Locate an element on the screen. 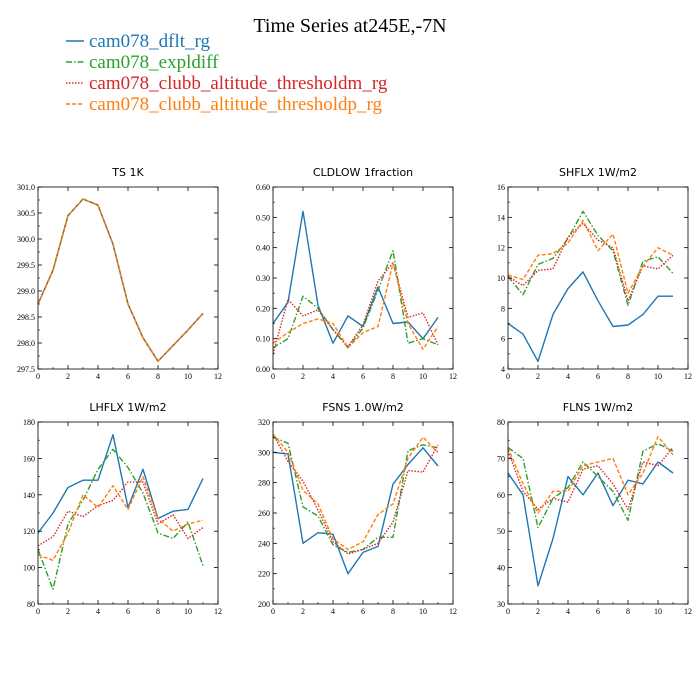 The image size is (700, 700). xtick-label-5-5: 10 is located at coordinates (658, 611).